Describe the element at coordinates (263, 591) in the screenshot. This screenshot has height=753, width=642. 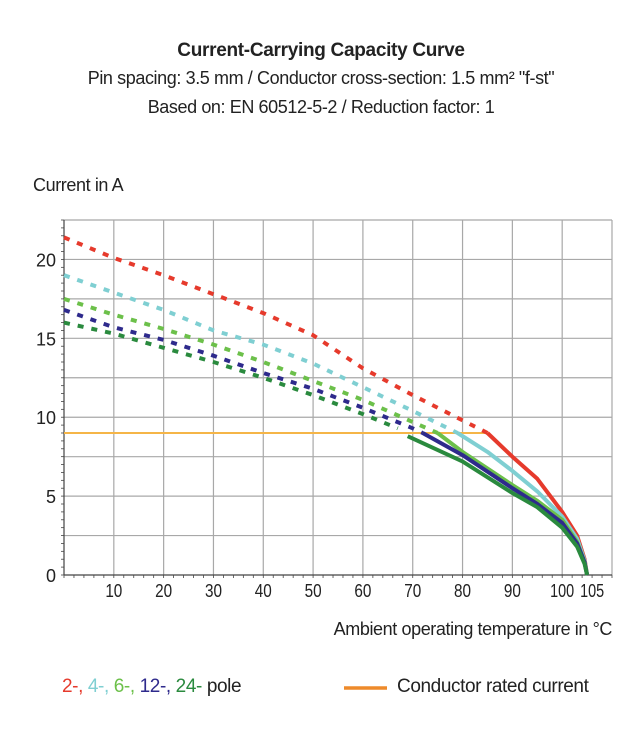
I see `x-tick-label: 40` at that location.